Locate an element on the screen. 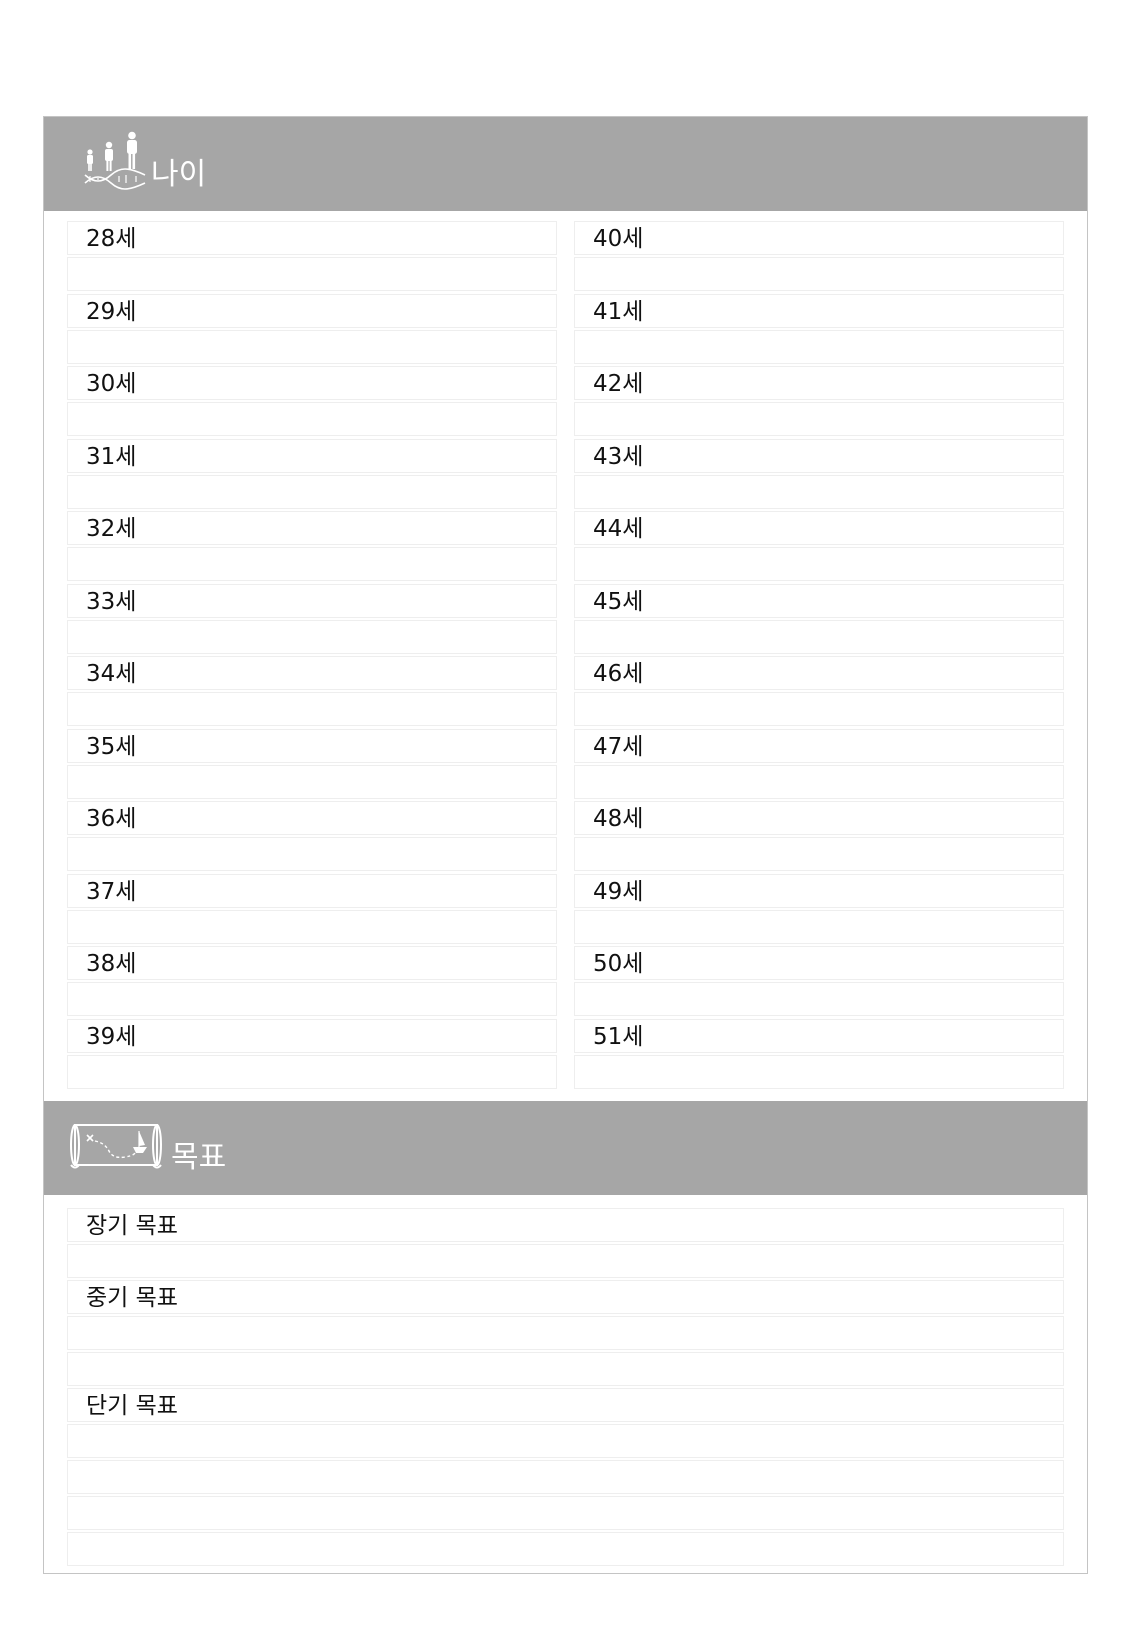 This screenshot has width=1125, height=1625. age-entry: 39세 is located at coordinates (312, 1055).